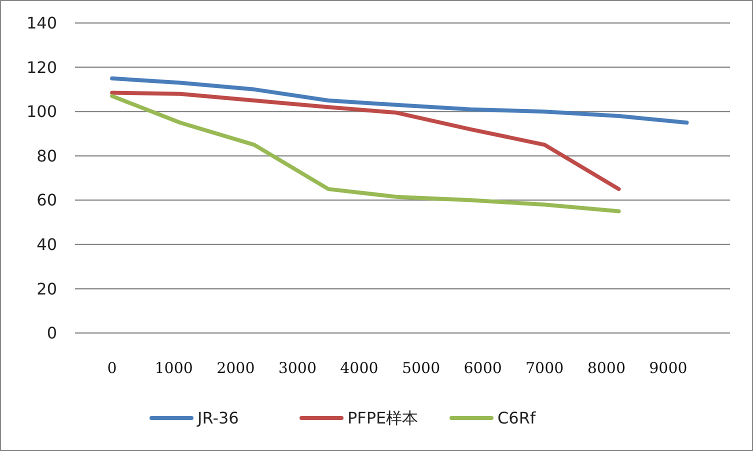 Image resolution: width=753 pixels, height=451 pixels. Describe the element at coordinates (41, 112) in the screenshot. I see `y-tick-label: 100` at that location.